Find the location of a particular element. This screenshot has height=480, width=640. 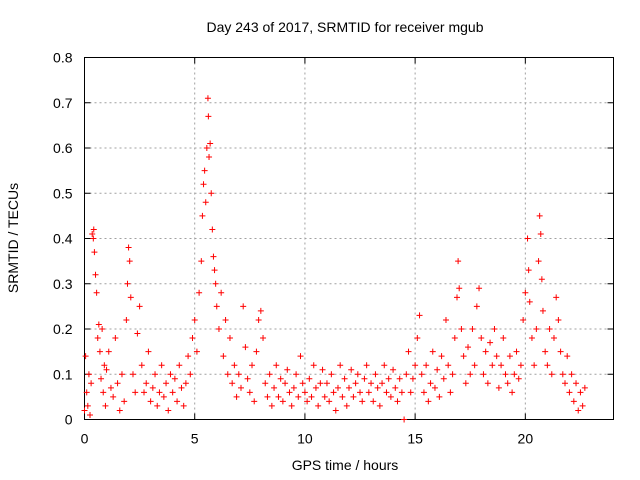

y-tick-label: 0.1 is located at coordinates (63, 374).